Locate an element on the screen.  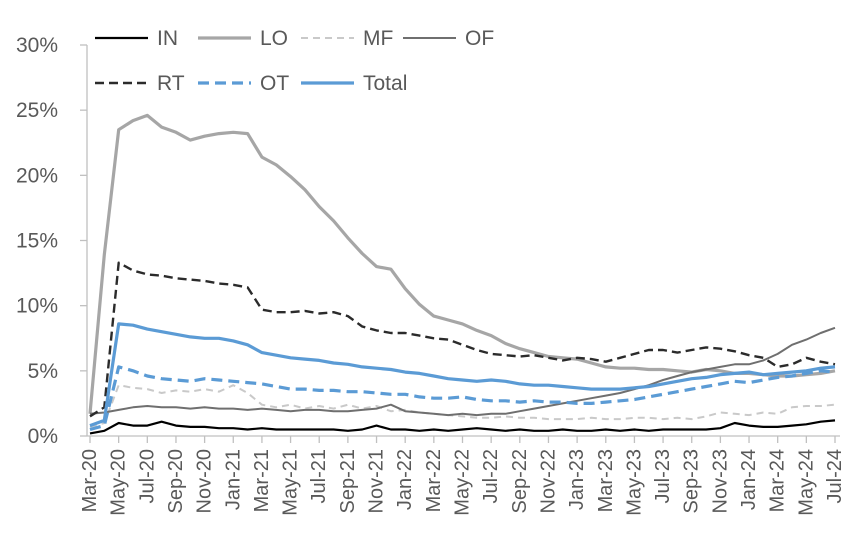
x-tick-label: Sep-23 is located at coordinates (692, 481).